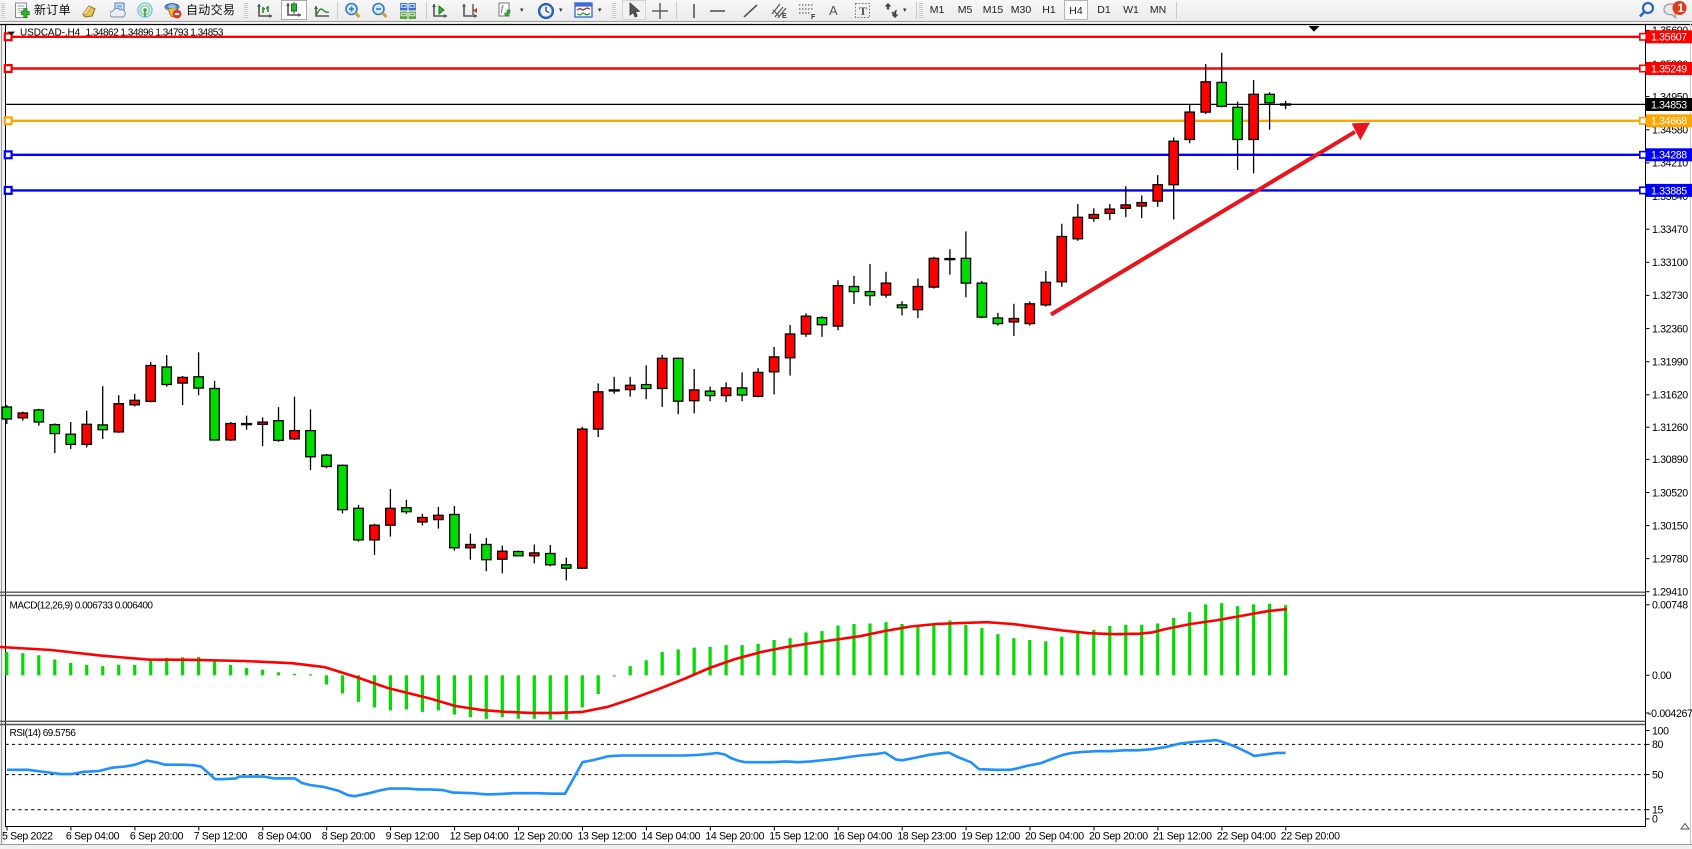 The image size is (1692, 849). I want to click on svg-text: 19 Sep 12:00, so click(990, 837).